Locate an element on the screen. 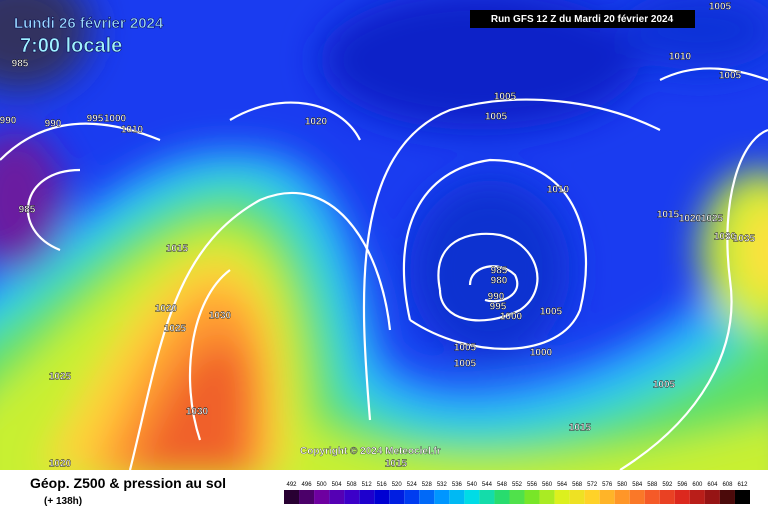 Image resolution: width=768 pixels, height=512 pixels. scale-label: 524 is located at coordinates (412, 485).